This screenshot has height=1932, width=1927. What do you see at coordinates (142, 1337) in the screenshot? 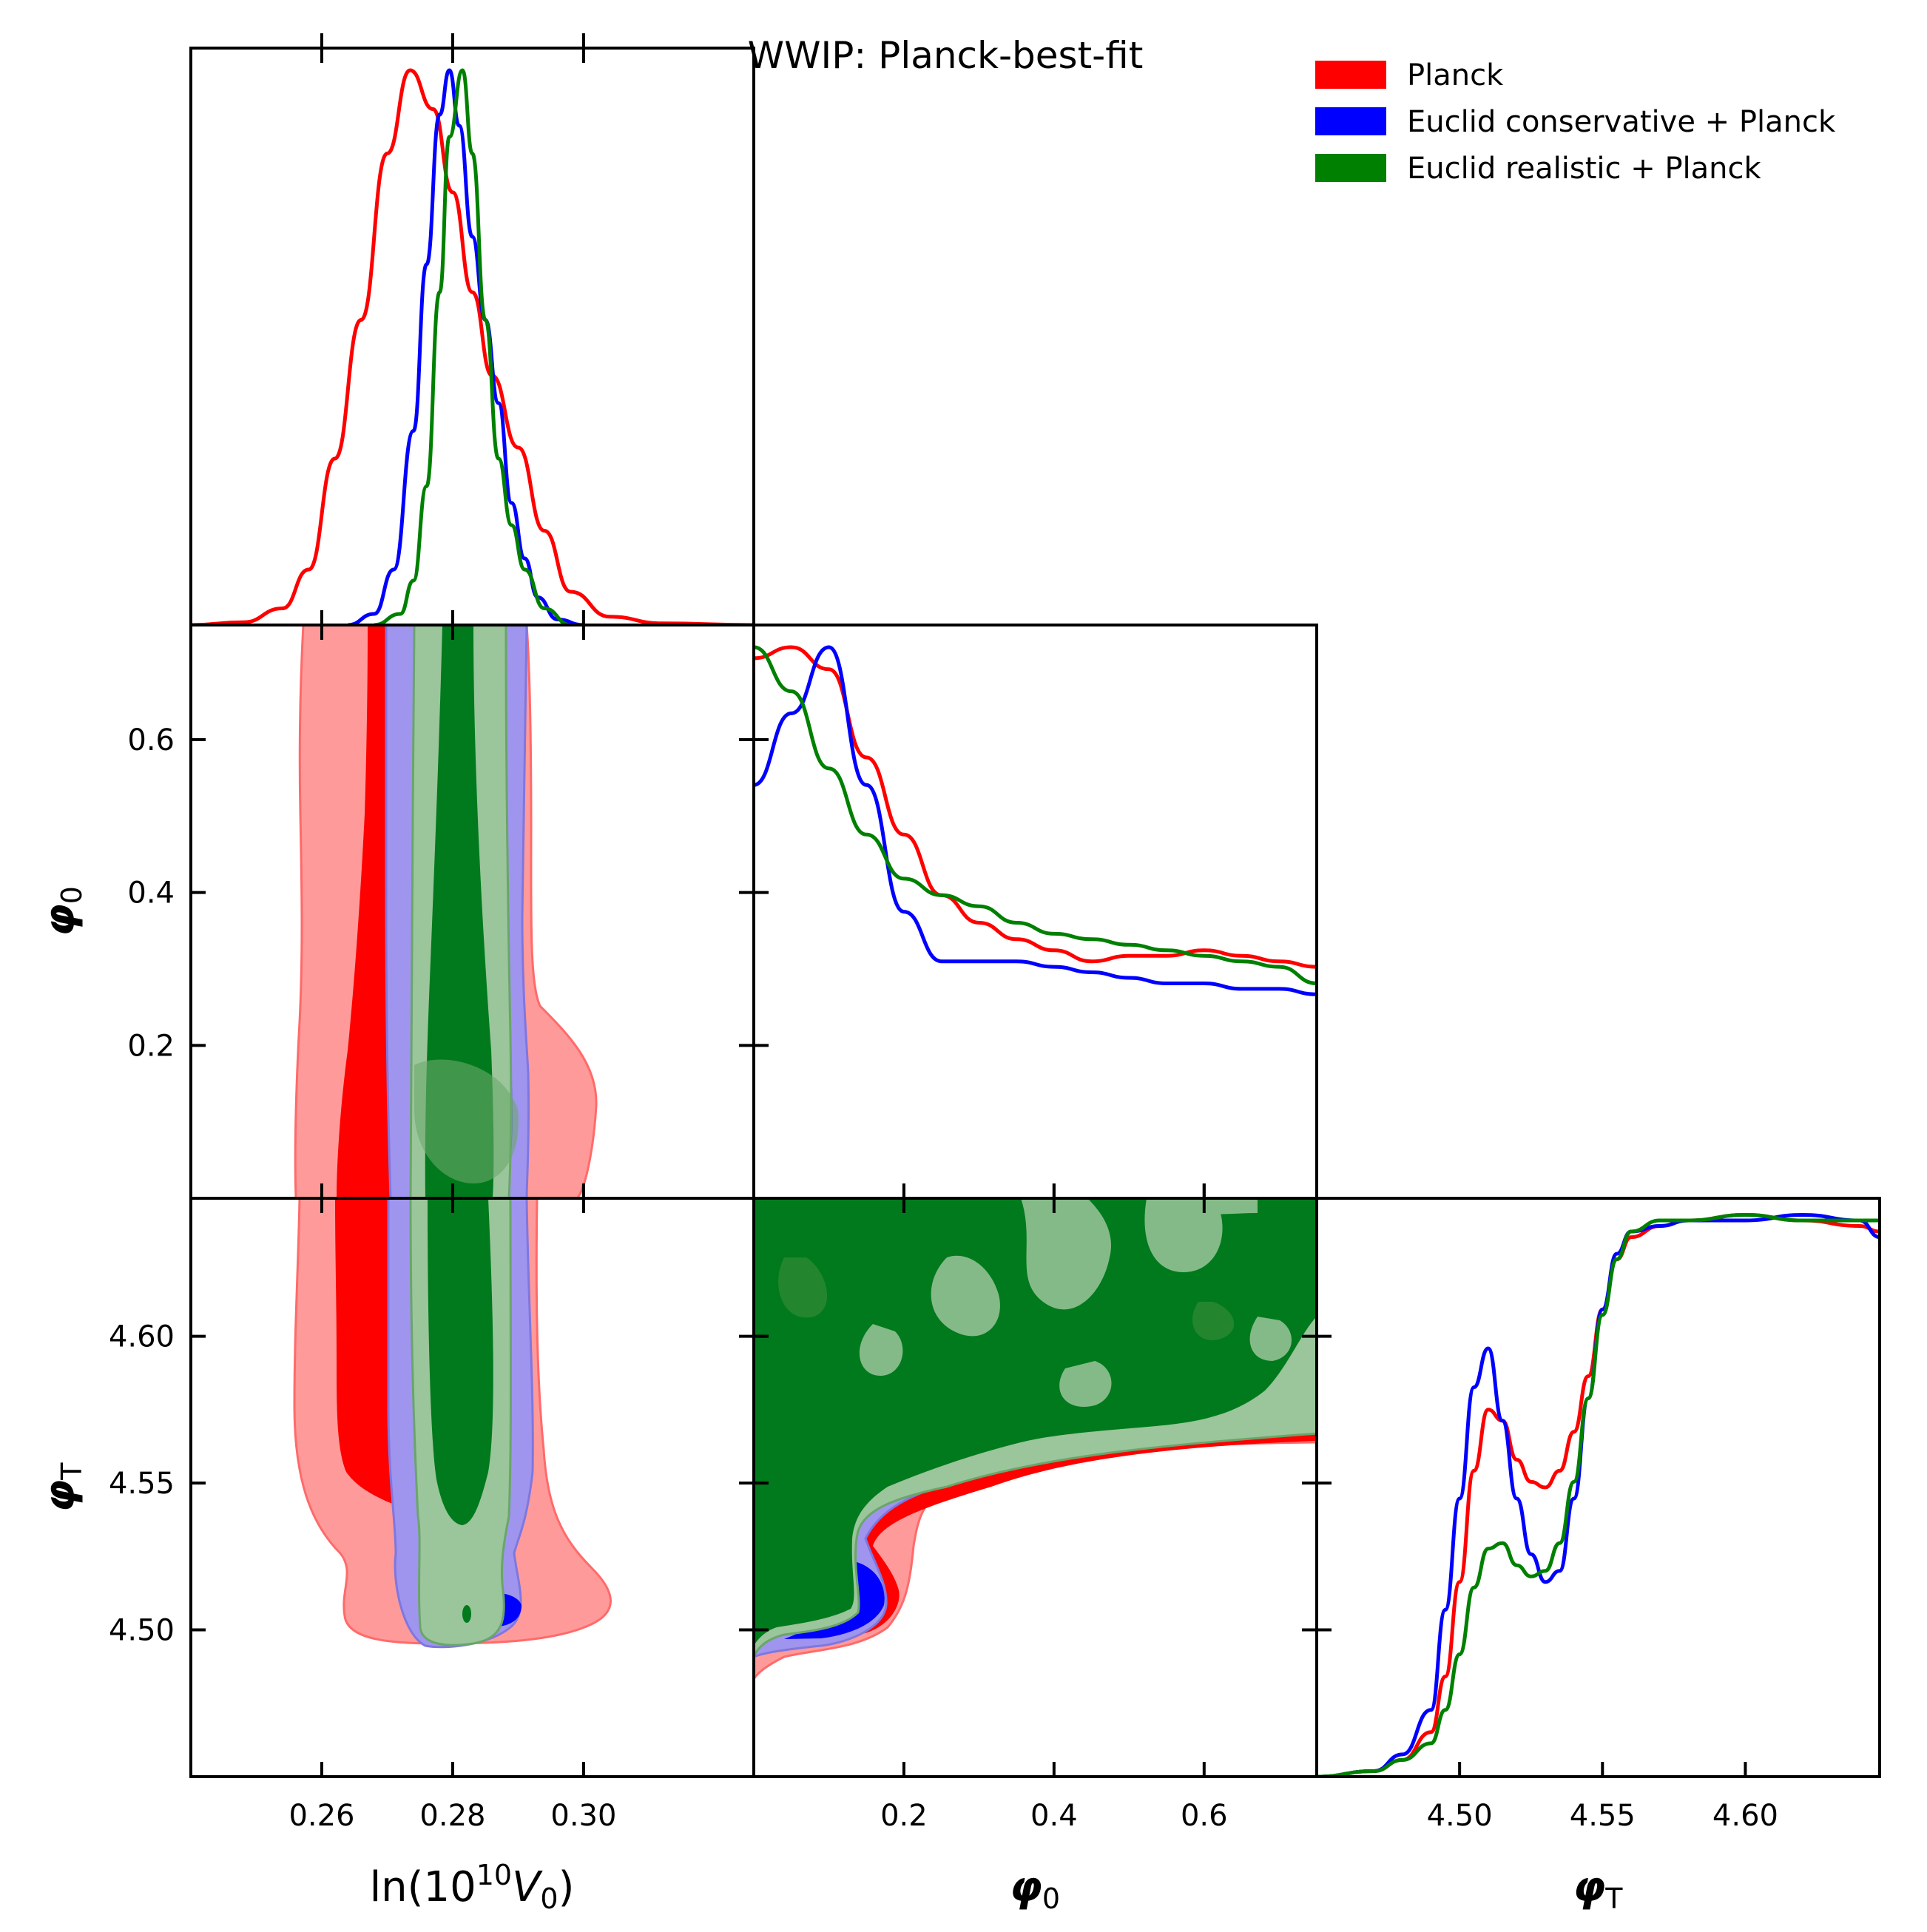
I see `y-tick-label: 4.60` at bounding box center [142, 1337].